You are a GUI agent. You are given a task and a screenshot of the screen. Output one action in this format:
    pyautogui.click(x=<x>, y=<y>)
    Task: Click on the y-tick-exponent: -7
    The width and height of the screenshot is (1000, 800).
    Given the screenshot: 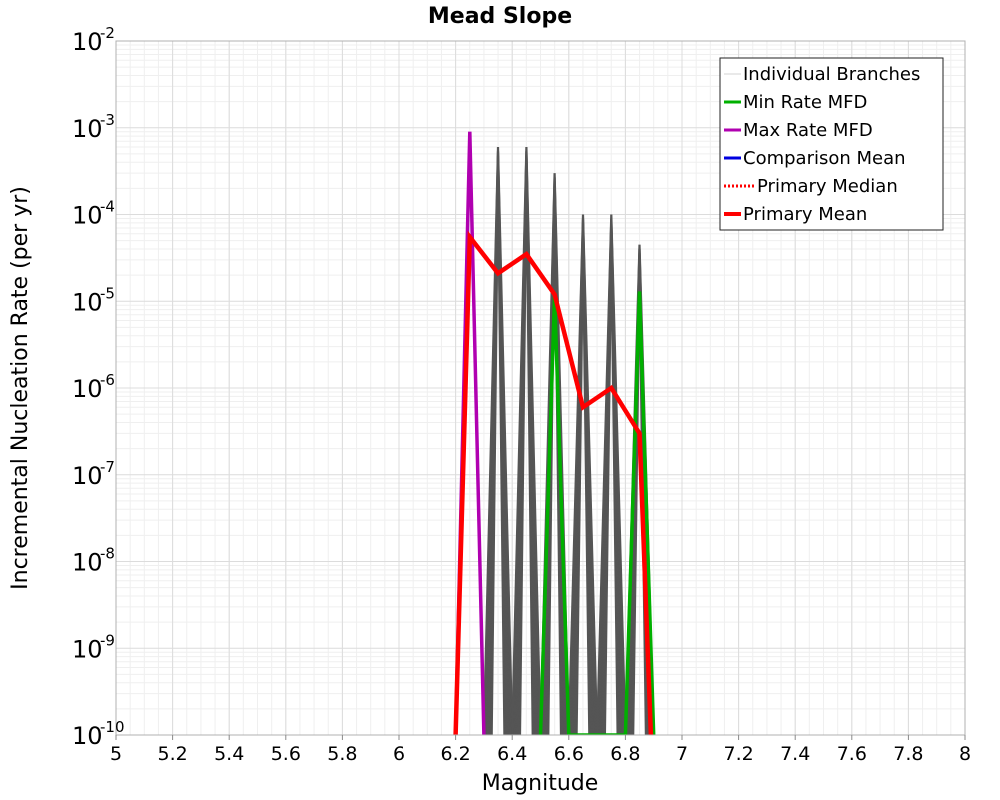 What is the action you would take?
    pyautogui.click(x=107, y=467)
    